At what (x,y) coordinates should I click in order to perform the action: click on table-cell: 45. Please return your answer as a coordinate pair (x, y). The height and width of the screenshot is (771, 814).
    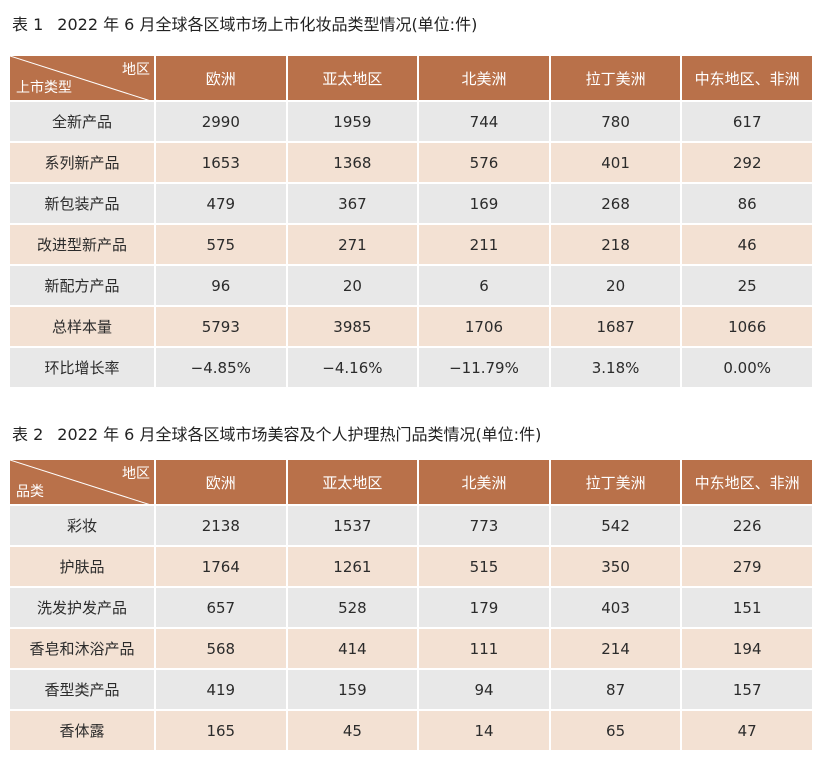
    Looking at the image, I should click on (351, 731).